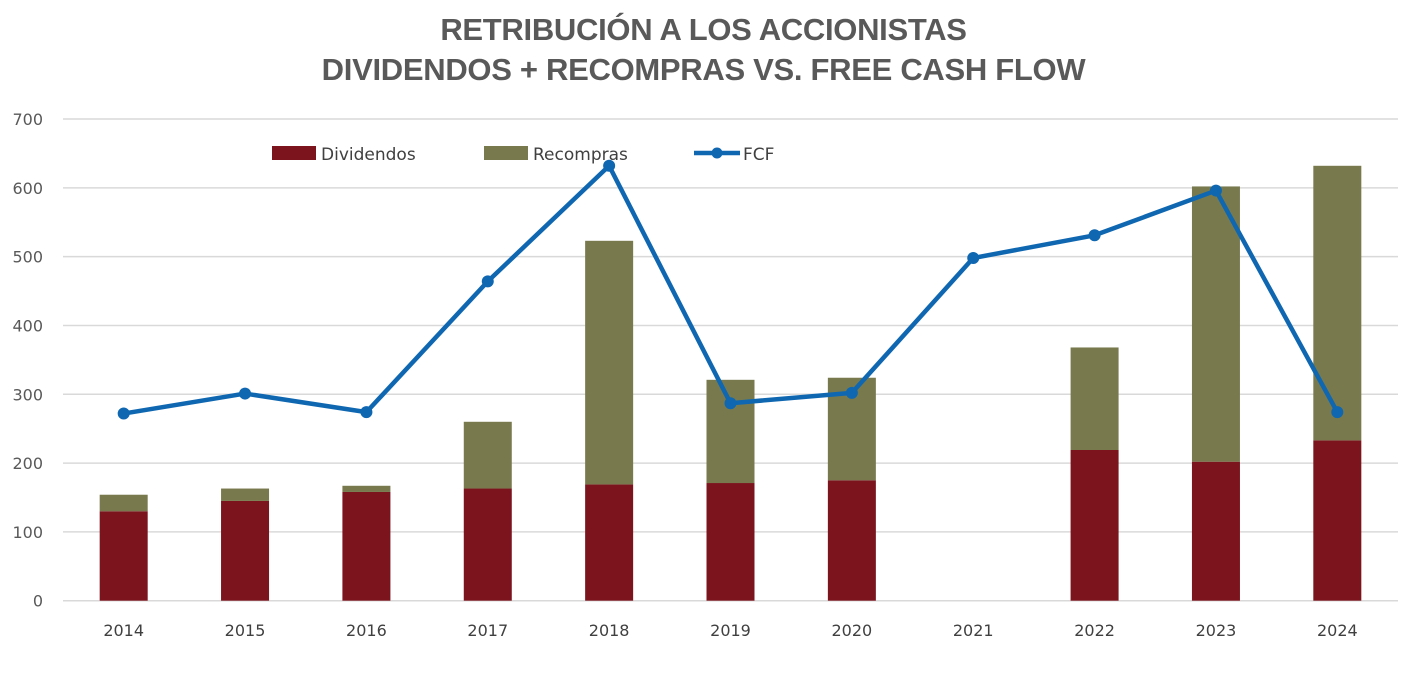 This screenshot has width=1407, height=678. Describe the element at coordinates (27, 463) in the screenshot. I see `y-tick-label: 200` at that location.